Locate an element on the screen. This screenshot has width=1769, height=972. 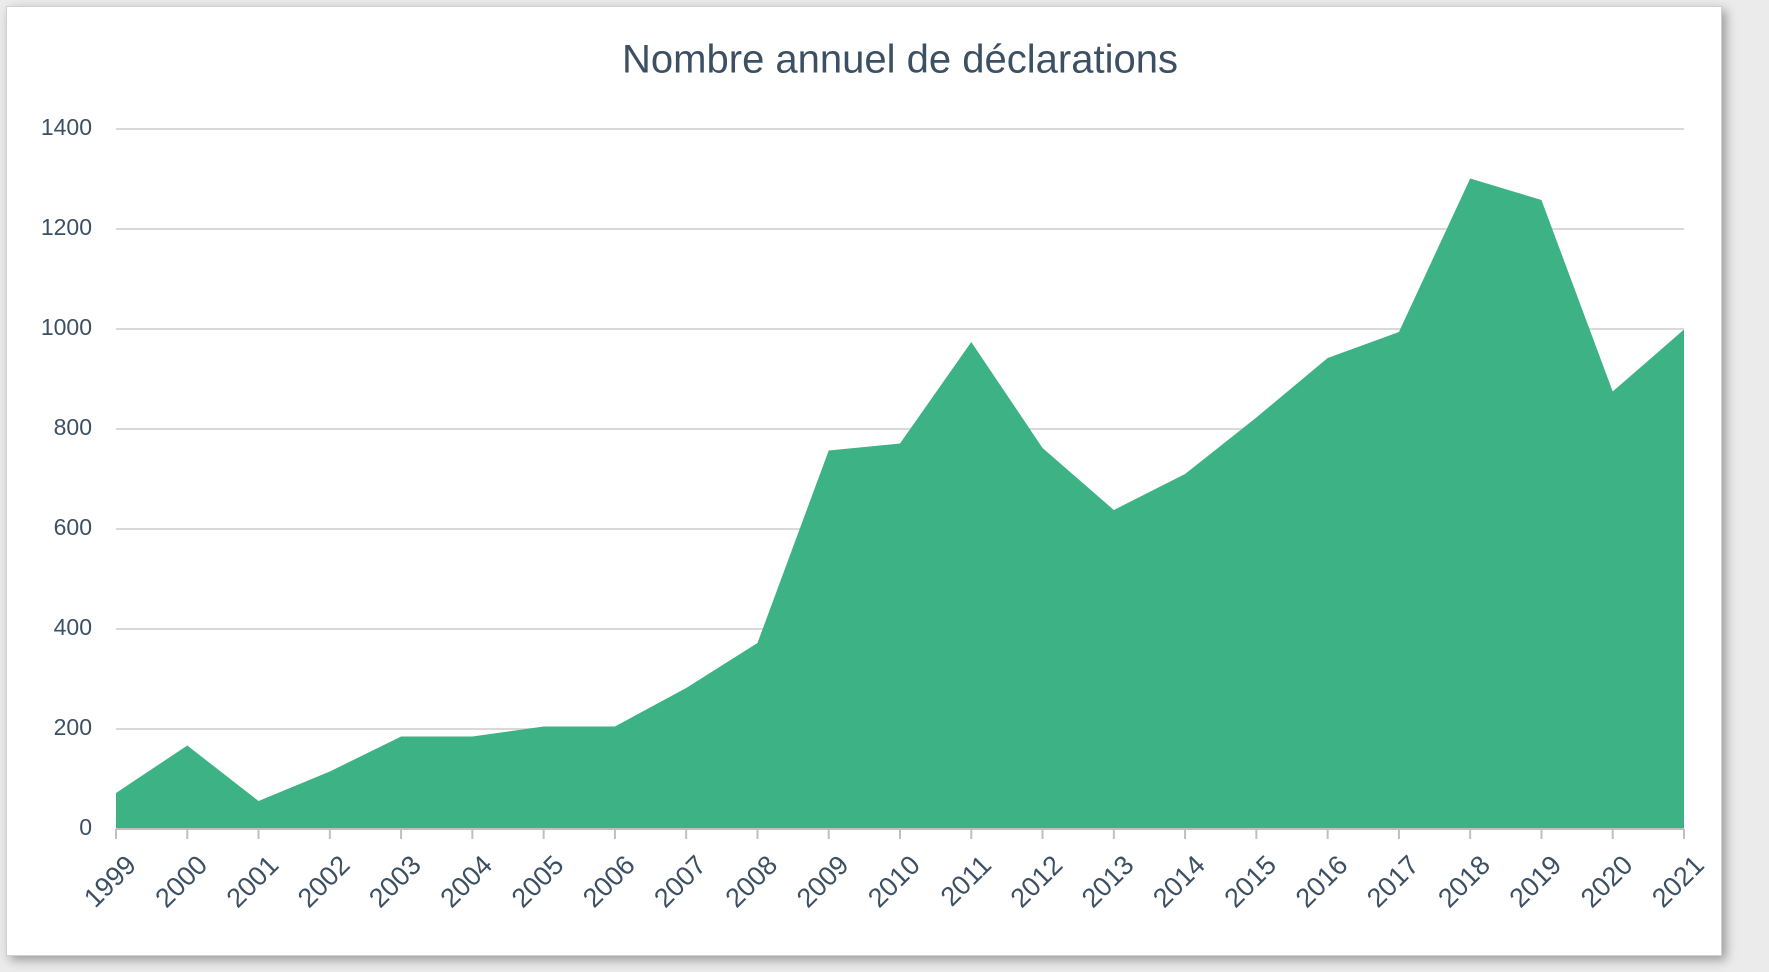
x-tick-label: 2018 is located at coordinates (1464, 882).